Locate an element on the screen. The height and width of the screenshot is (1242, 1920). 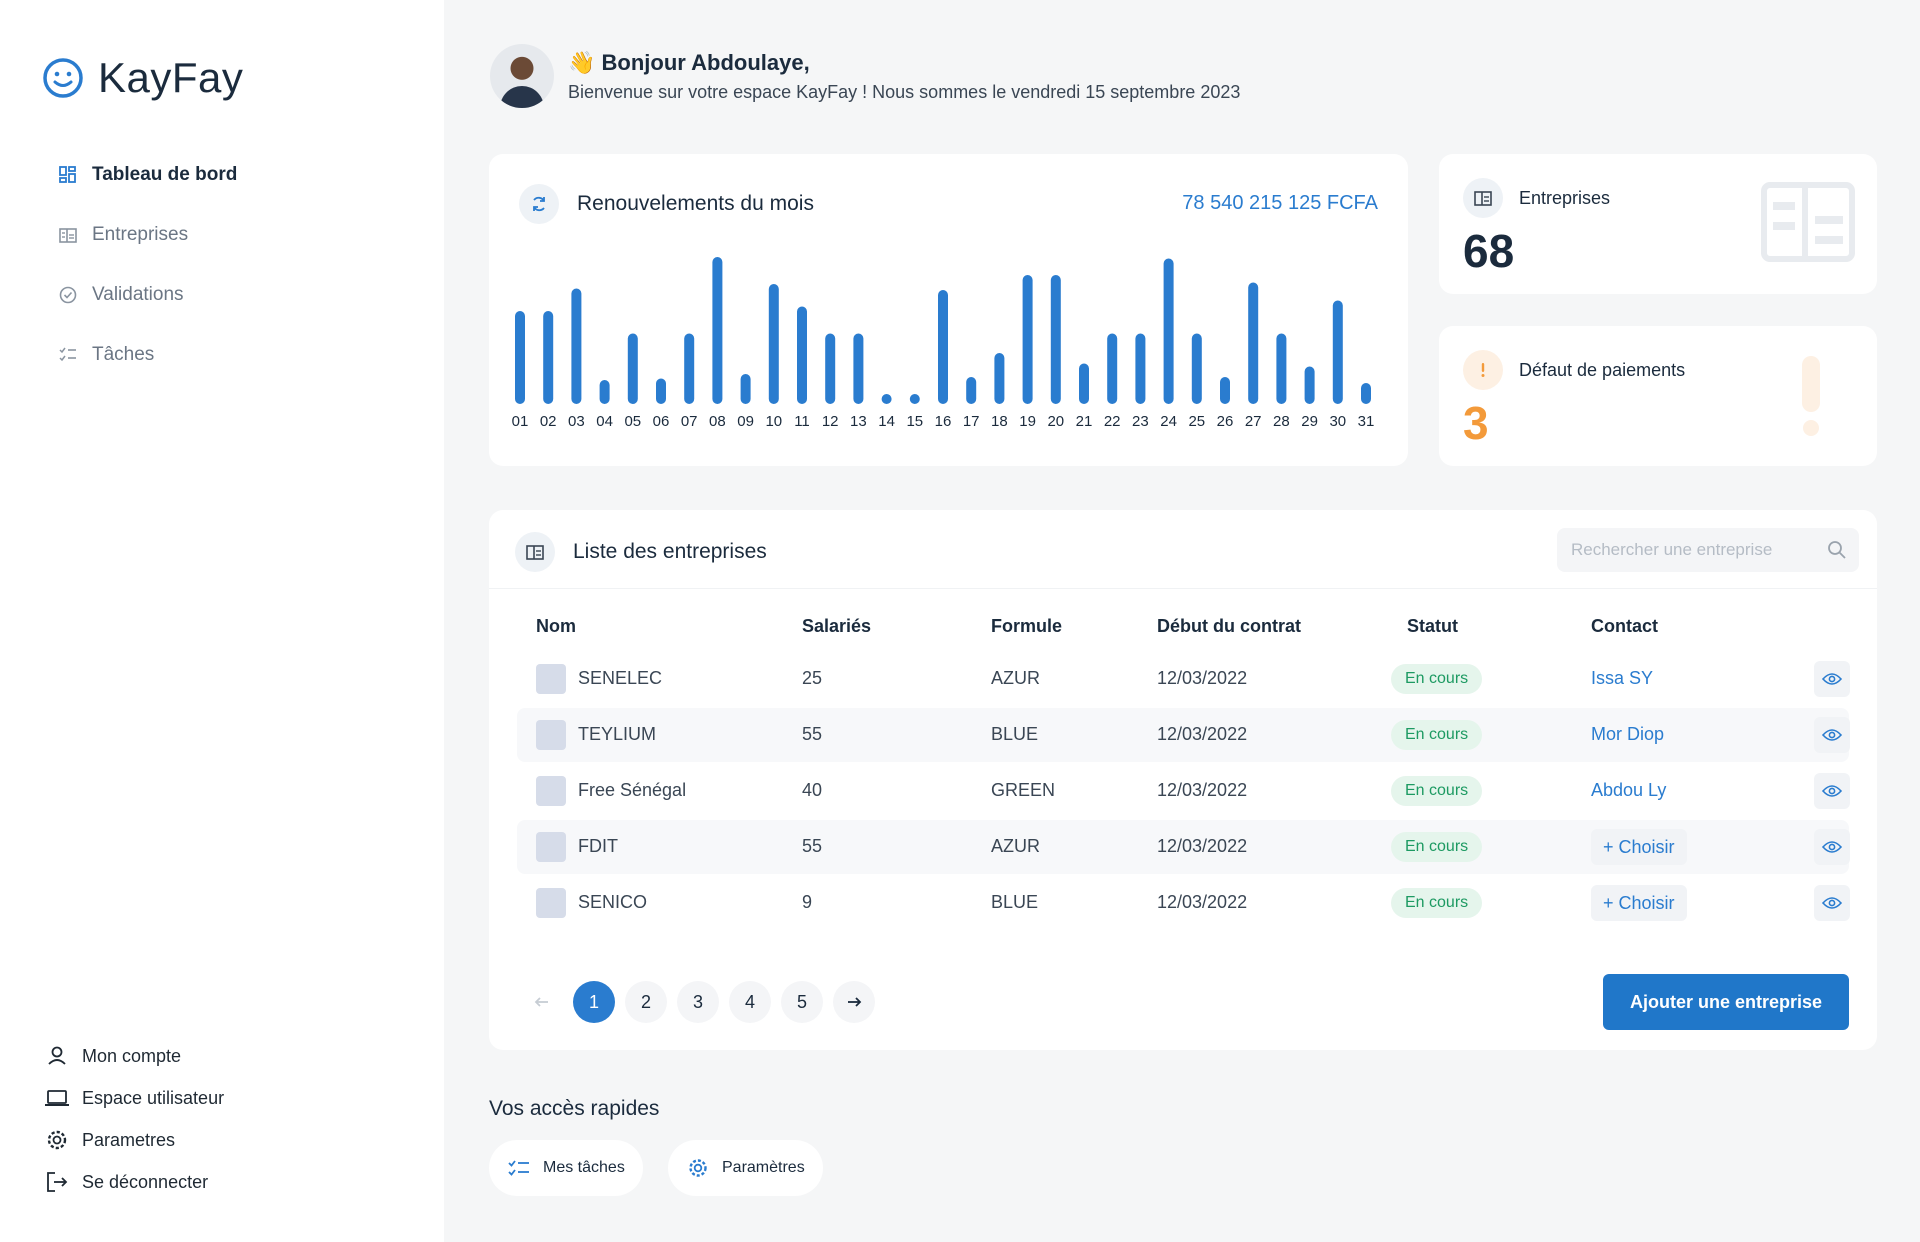
arrow-left-icon is located at coordinates (541, 1002).